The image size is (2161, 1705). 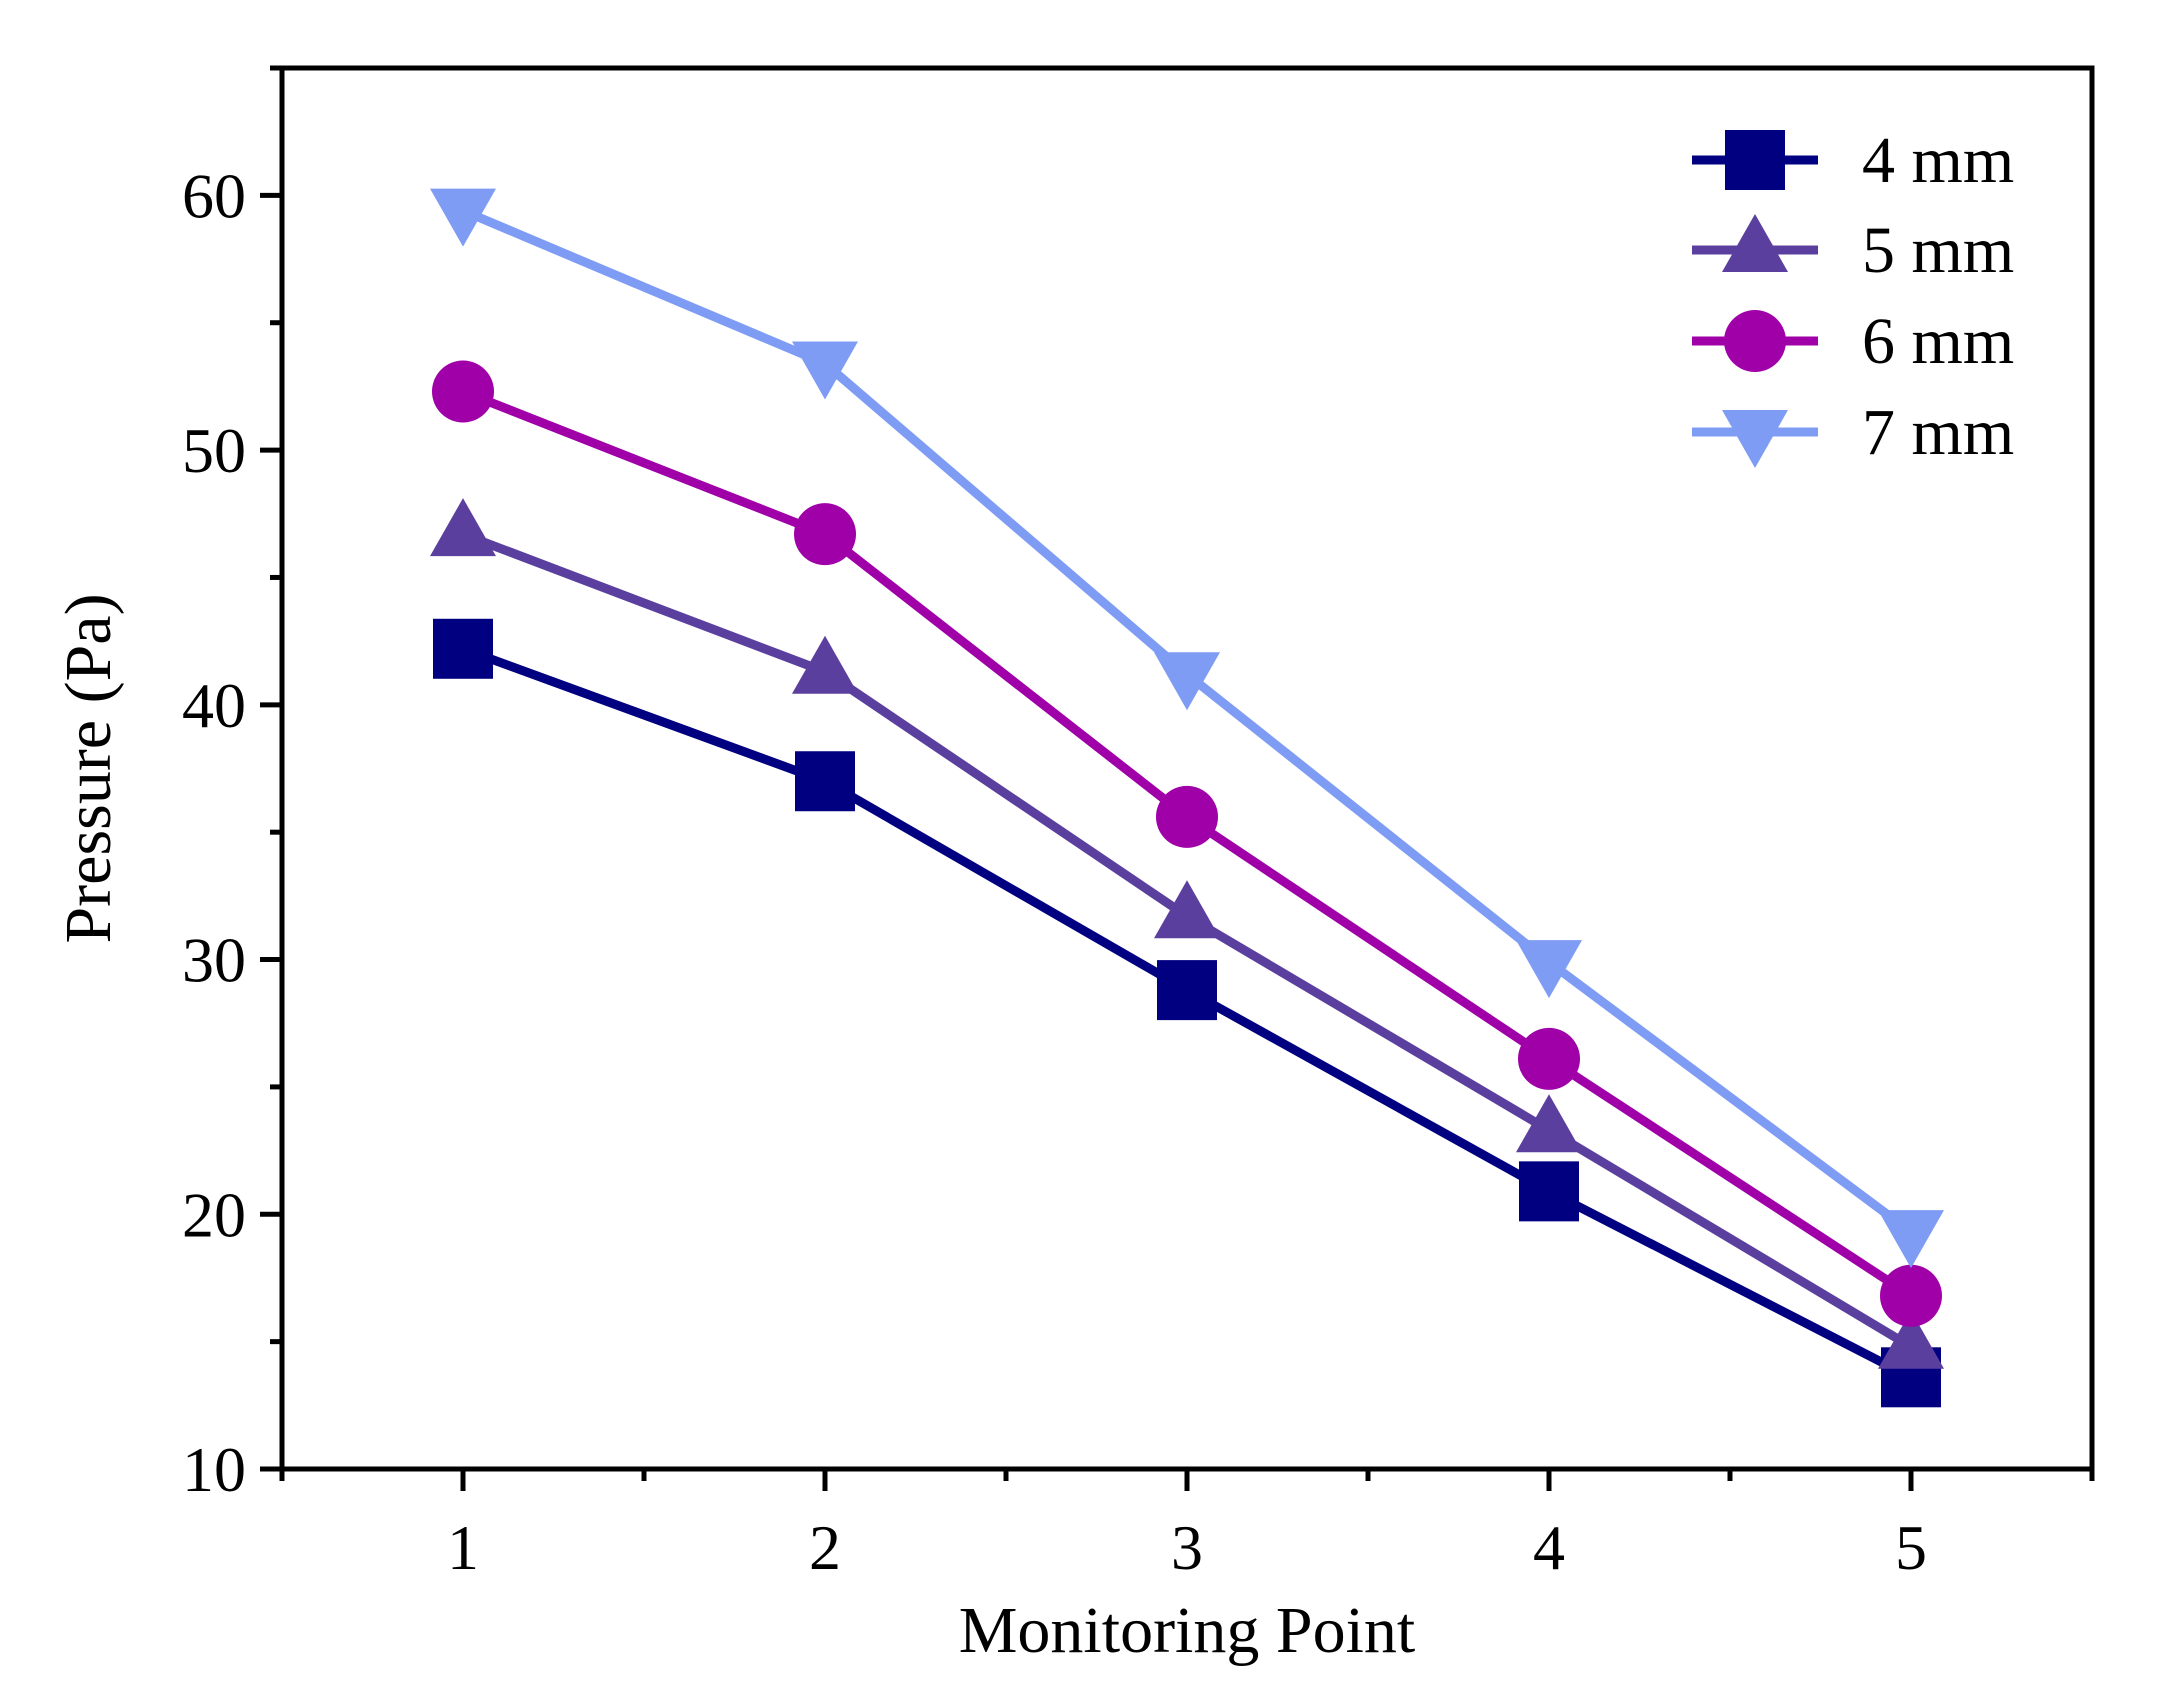 I want to click on x-axis-title: Monitoring Point, so click(x=1187, y=1630).